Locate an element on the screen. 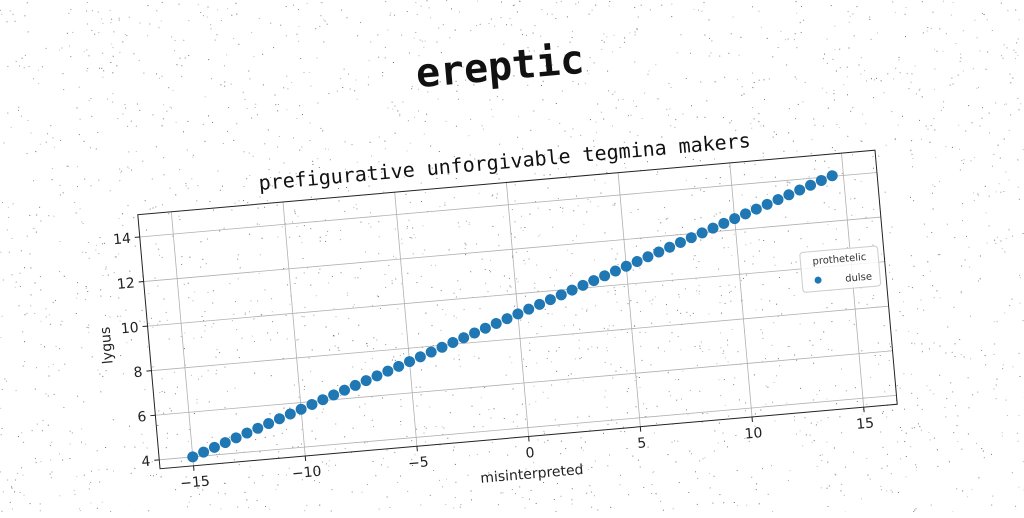 The width and height of the screenshot is (1024, 518). legend: prothetelic dulse is located at coordinates (840, 269).